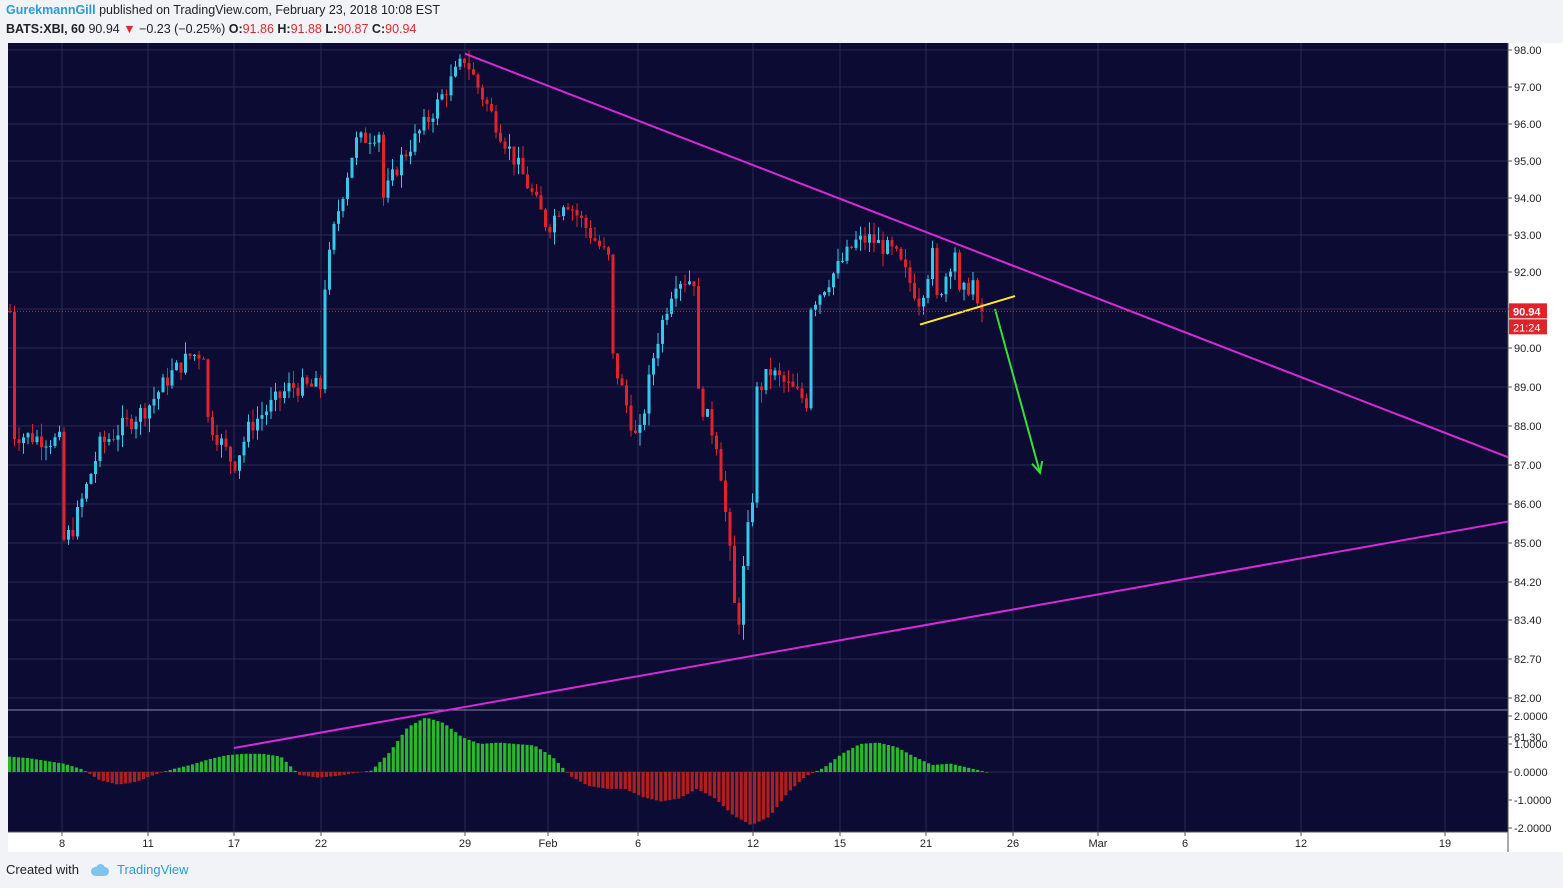 The height and width of the screenshot is (888, 1563). Describe the element at coordinates (1528, 621) in the screenshot. I see `price-tick-label: 83.40` at that location.